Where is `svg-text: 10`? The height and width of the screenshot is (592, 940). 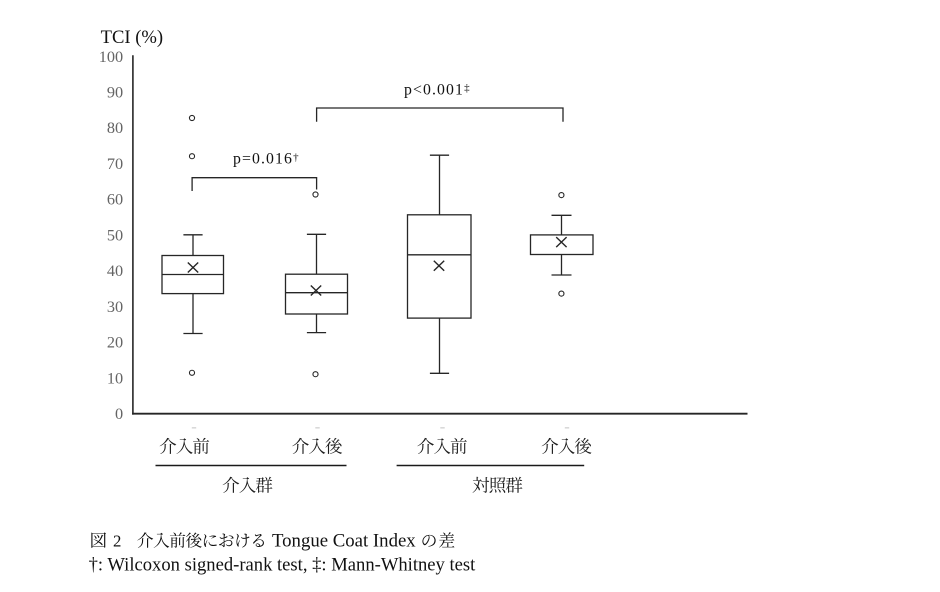 svg-text: 10 is located at coordinates (115, 377).